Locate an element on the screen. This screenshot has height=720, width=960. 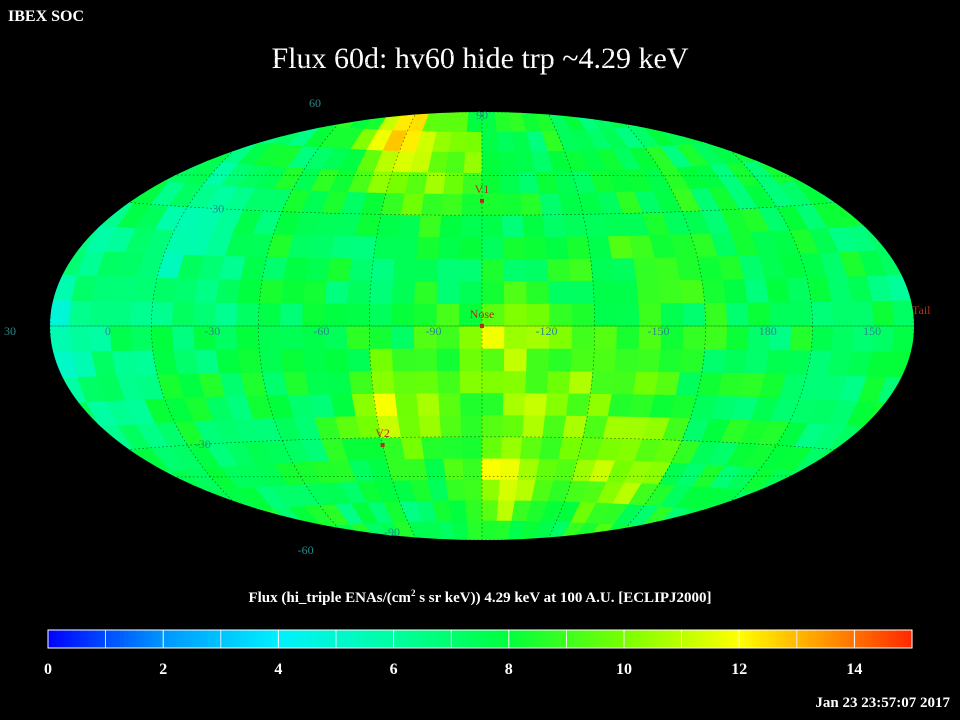
colorbar-tick-label: 0 is located at coordinates (48, 669).